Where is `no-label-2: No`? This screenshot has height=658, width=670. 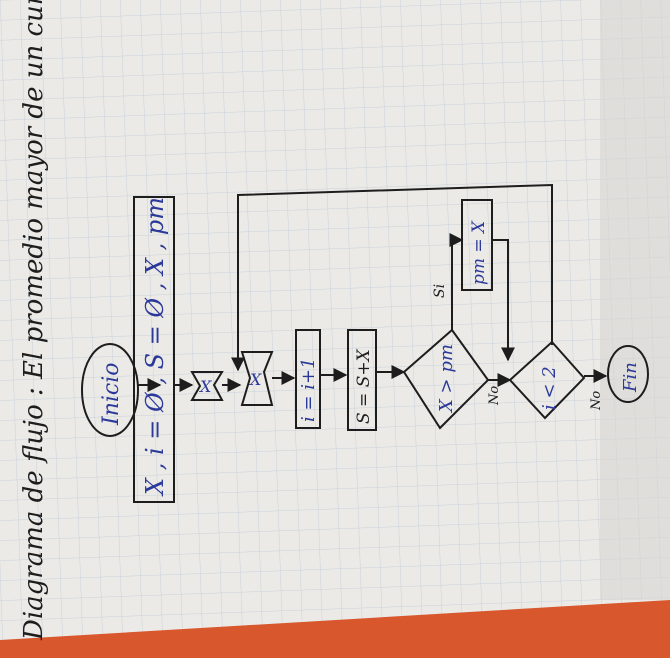 no-label-2: No is located at coordinates (596, 401).